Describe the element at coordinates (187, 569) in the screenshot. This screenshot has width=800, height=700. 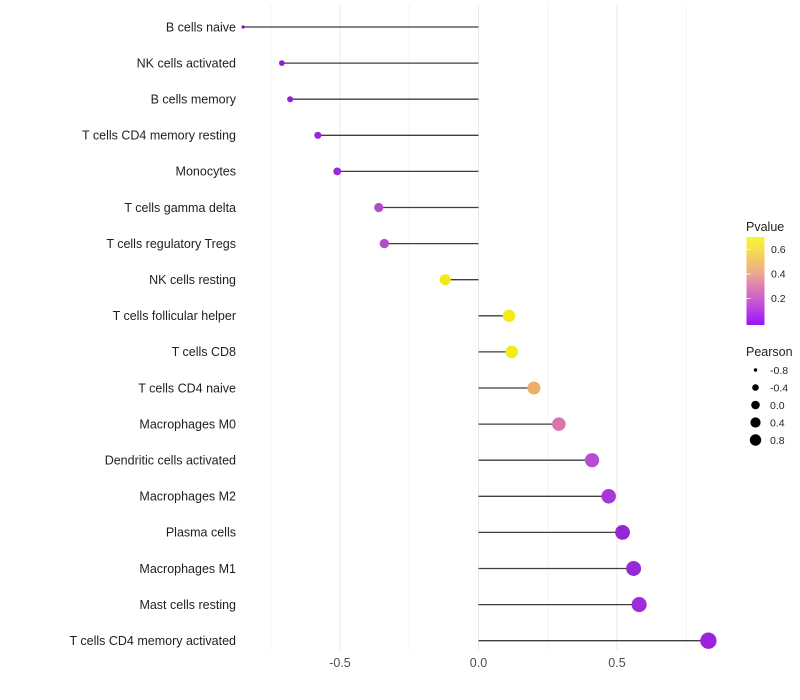
I see `y-axis-category-label: Macrophages M1` at that location.